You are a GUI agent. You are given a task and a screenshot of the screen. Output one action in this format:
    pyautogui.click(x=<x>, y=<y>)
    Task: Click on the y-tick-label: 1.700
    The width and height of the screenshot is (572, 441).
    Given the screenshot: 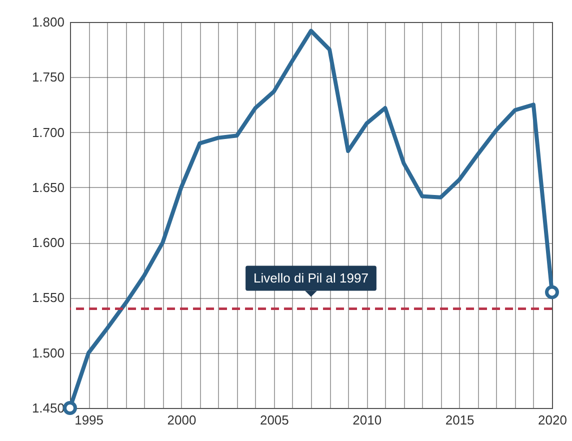 What is the action you would take?
    pyautogui.click(x=48, y=132)
    